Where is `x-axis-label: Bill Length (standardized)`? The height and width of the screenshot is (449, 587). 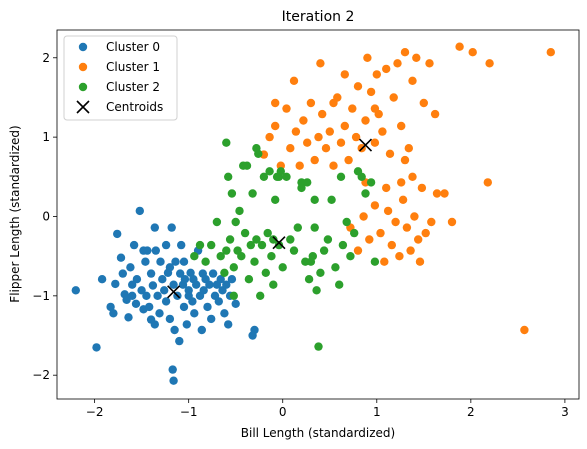 x-axis-label: Bill Length (standardized) is located at coordinates (318, 433).